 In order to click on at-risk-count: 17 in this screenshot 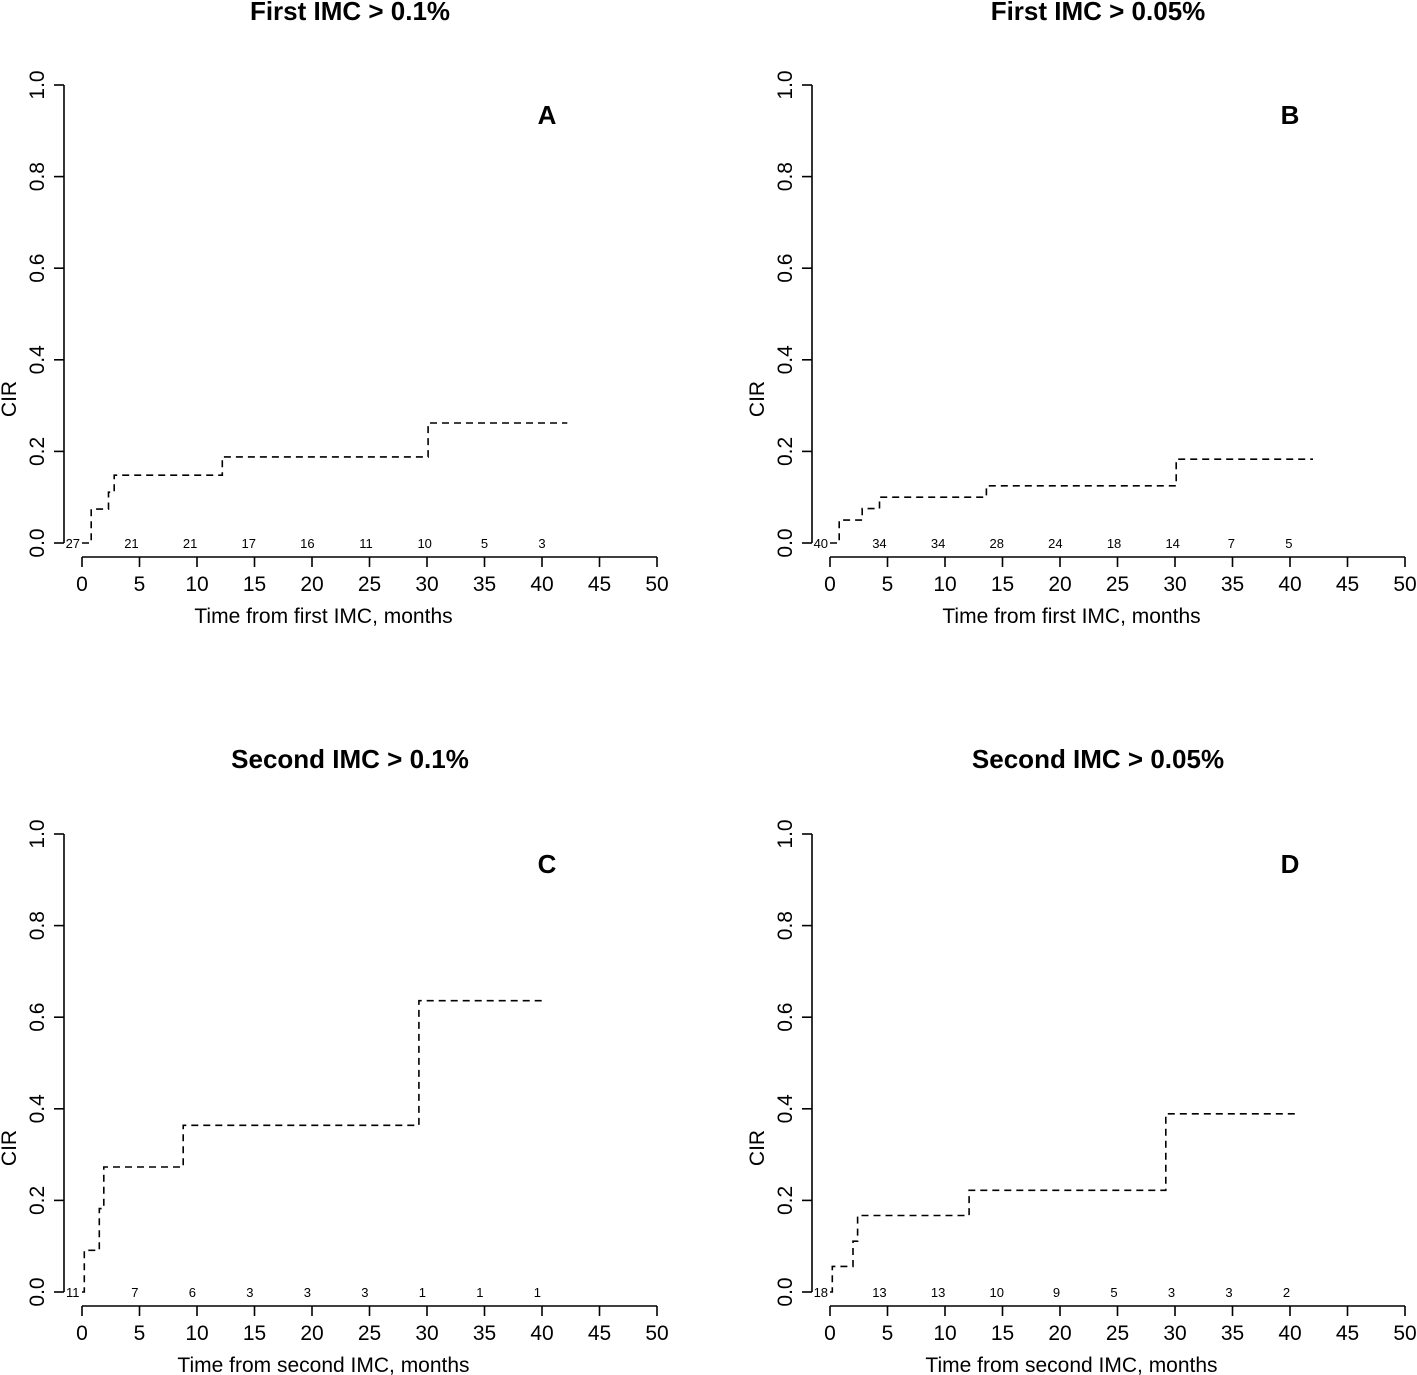, I will do `click(249, 543)`.